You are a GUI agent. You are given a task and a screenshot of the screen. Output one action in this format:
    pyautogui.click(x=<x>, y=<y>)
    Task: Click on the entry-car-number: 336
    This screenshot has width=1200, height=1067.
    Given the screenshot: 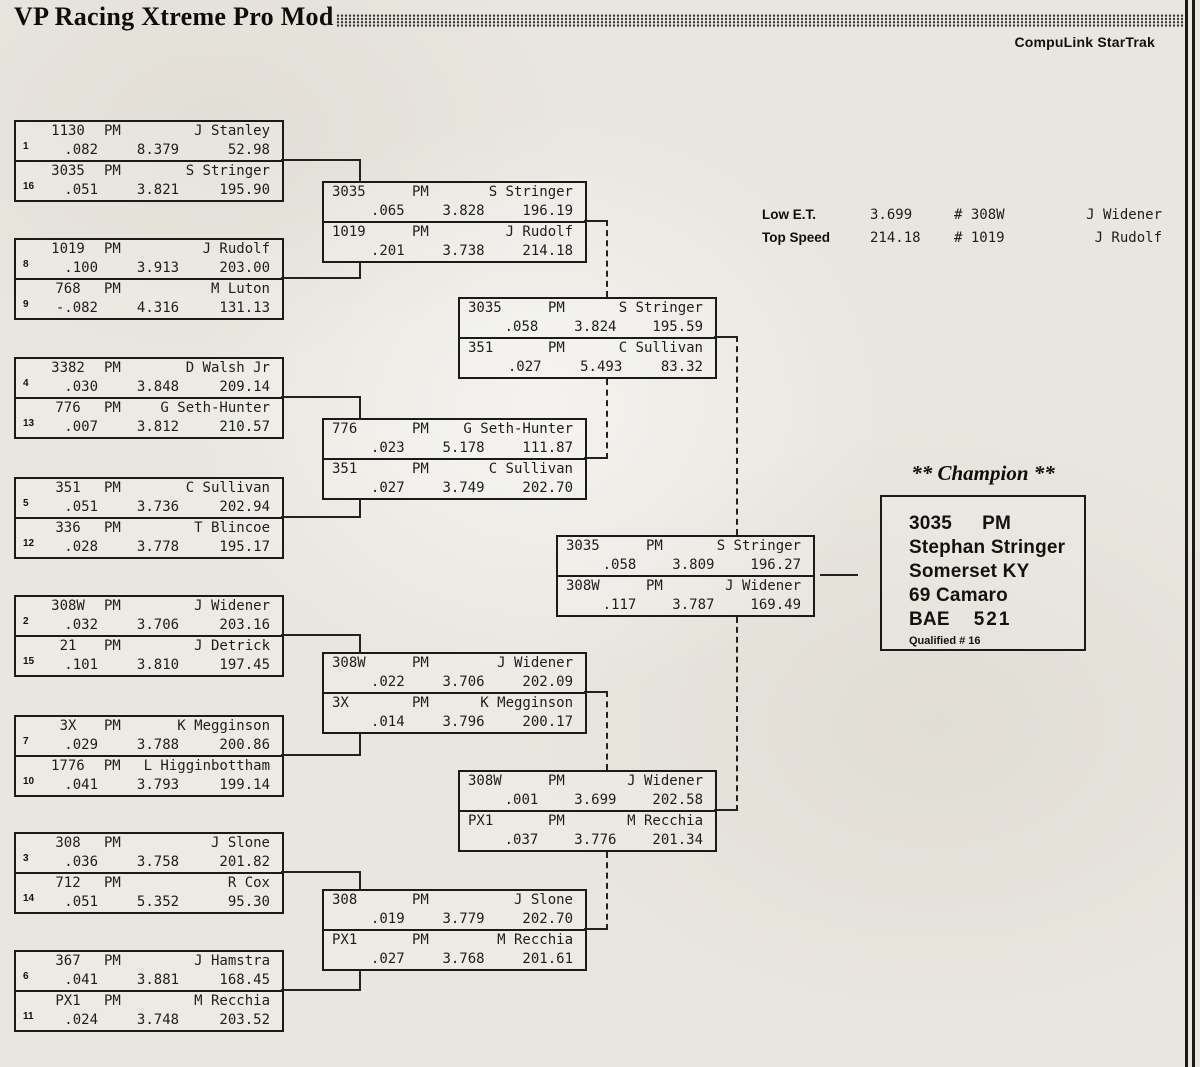 What is the action you would take?
    pyautogui.click(x=68, y=528)
    